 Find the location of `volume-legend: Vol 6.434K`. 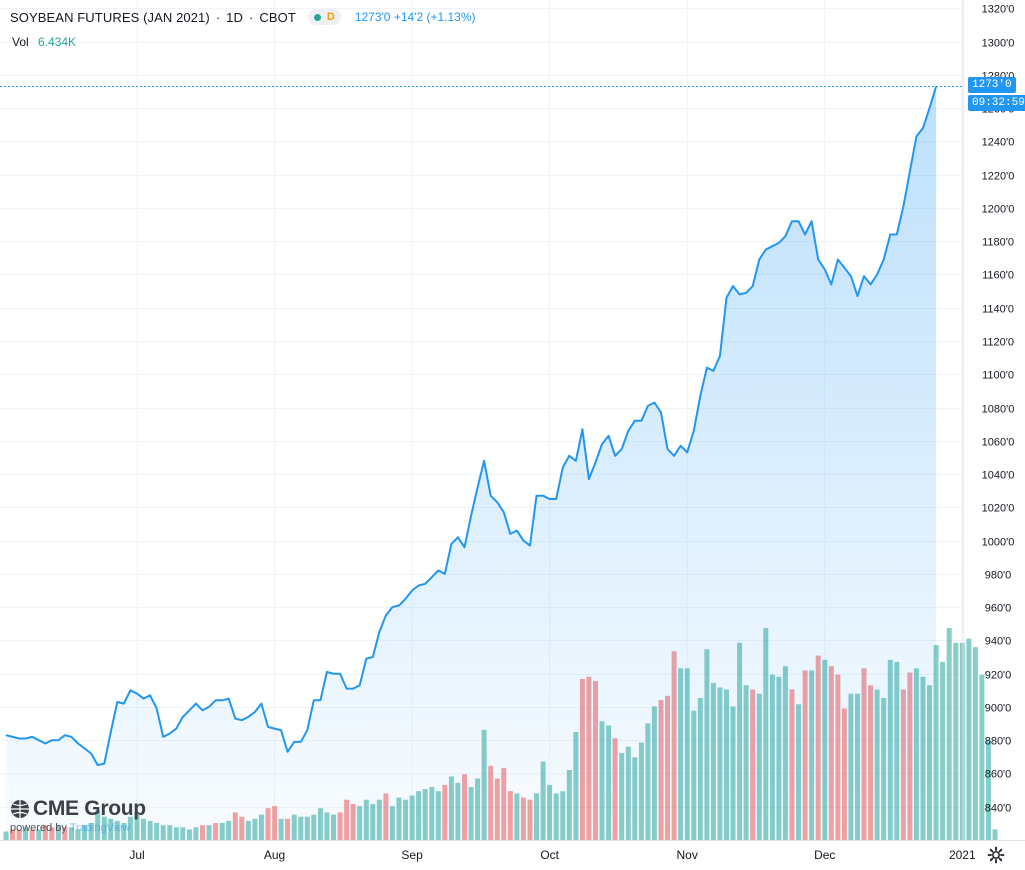

volume-legend: Vol 6.434K is located at coordinates (44, 42).